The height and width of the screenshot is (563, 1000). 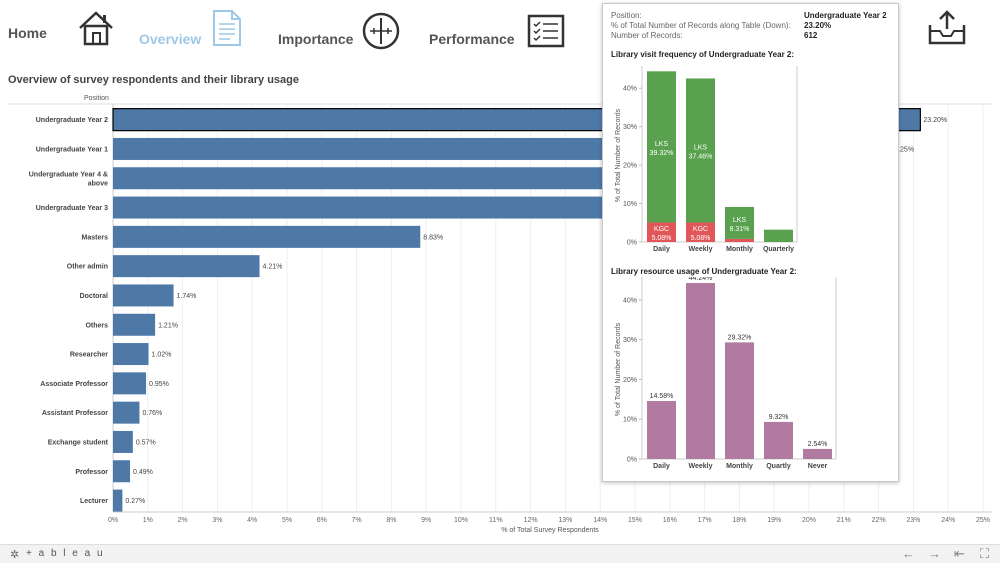 I want to click on x-category-label: Quarterly, so click(x=778, y=249).